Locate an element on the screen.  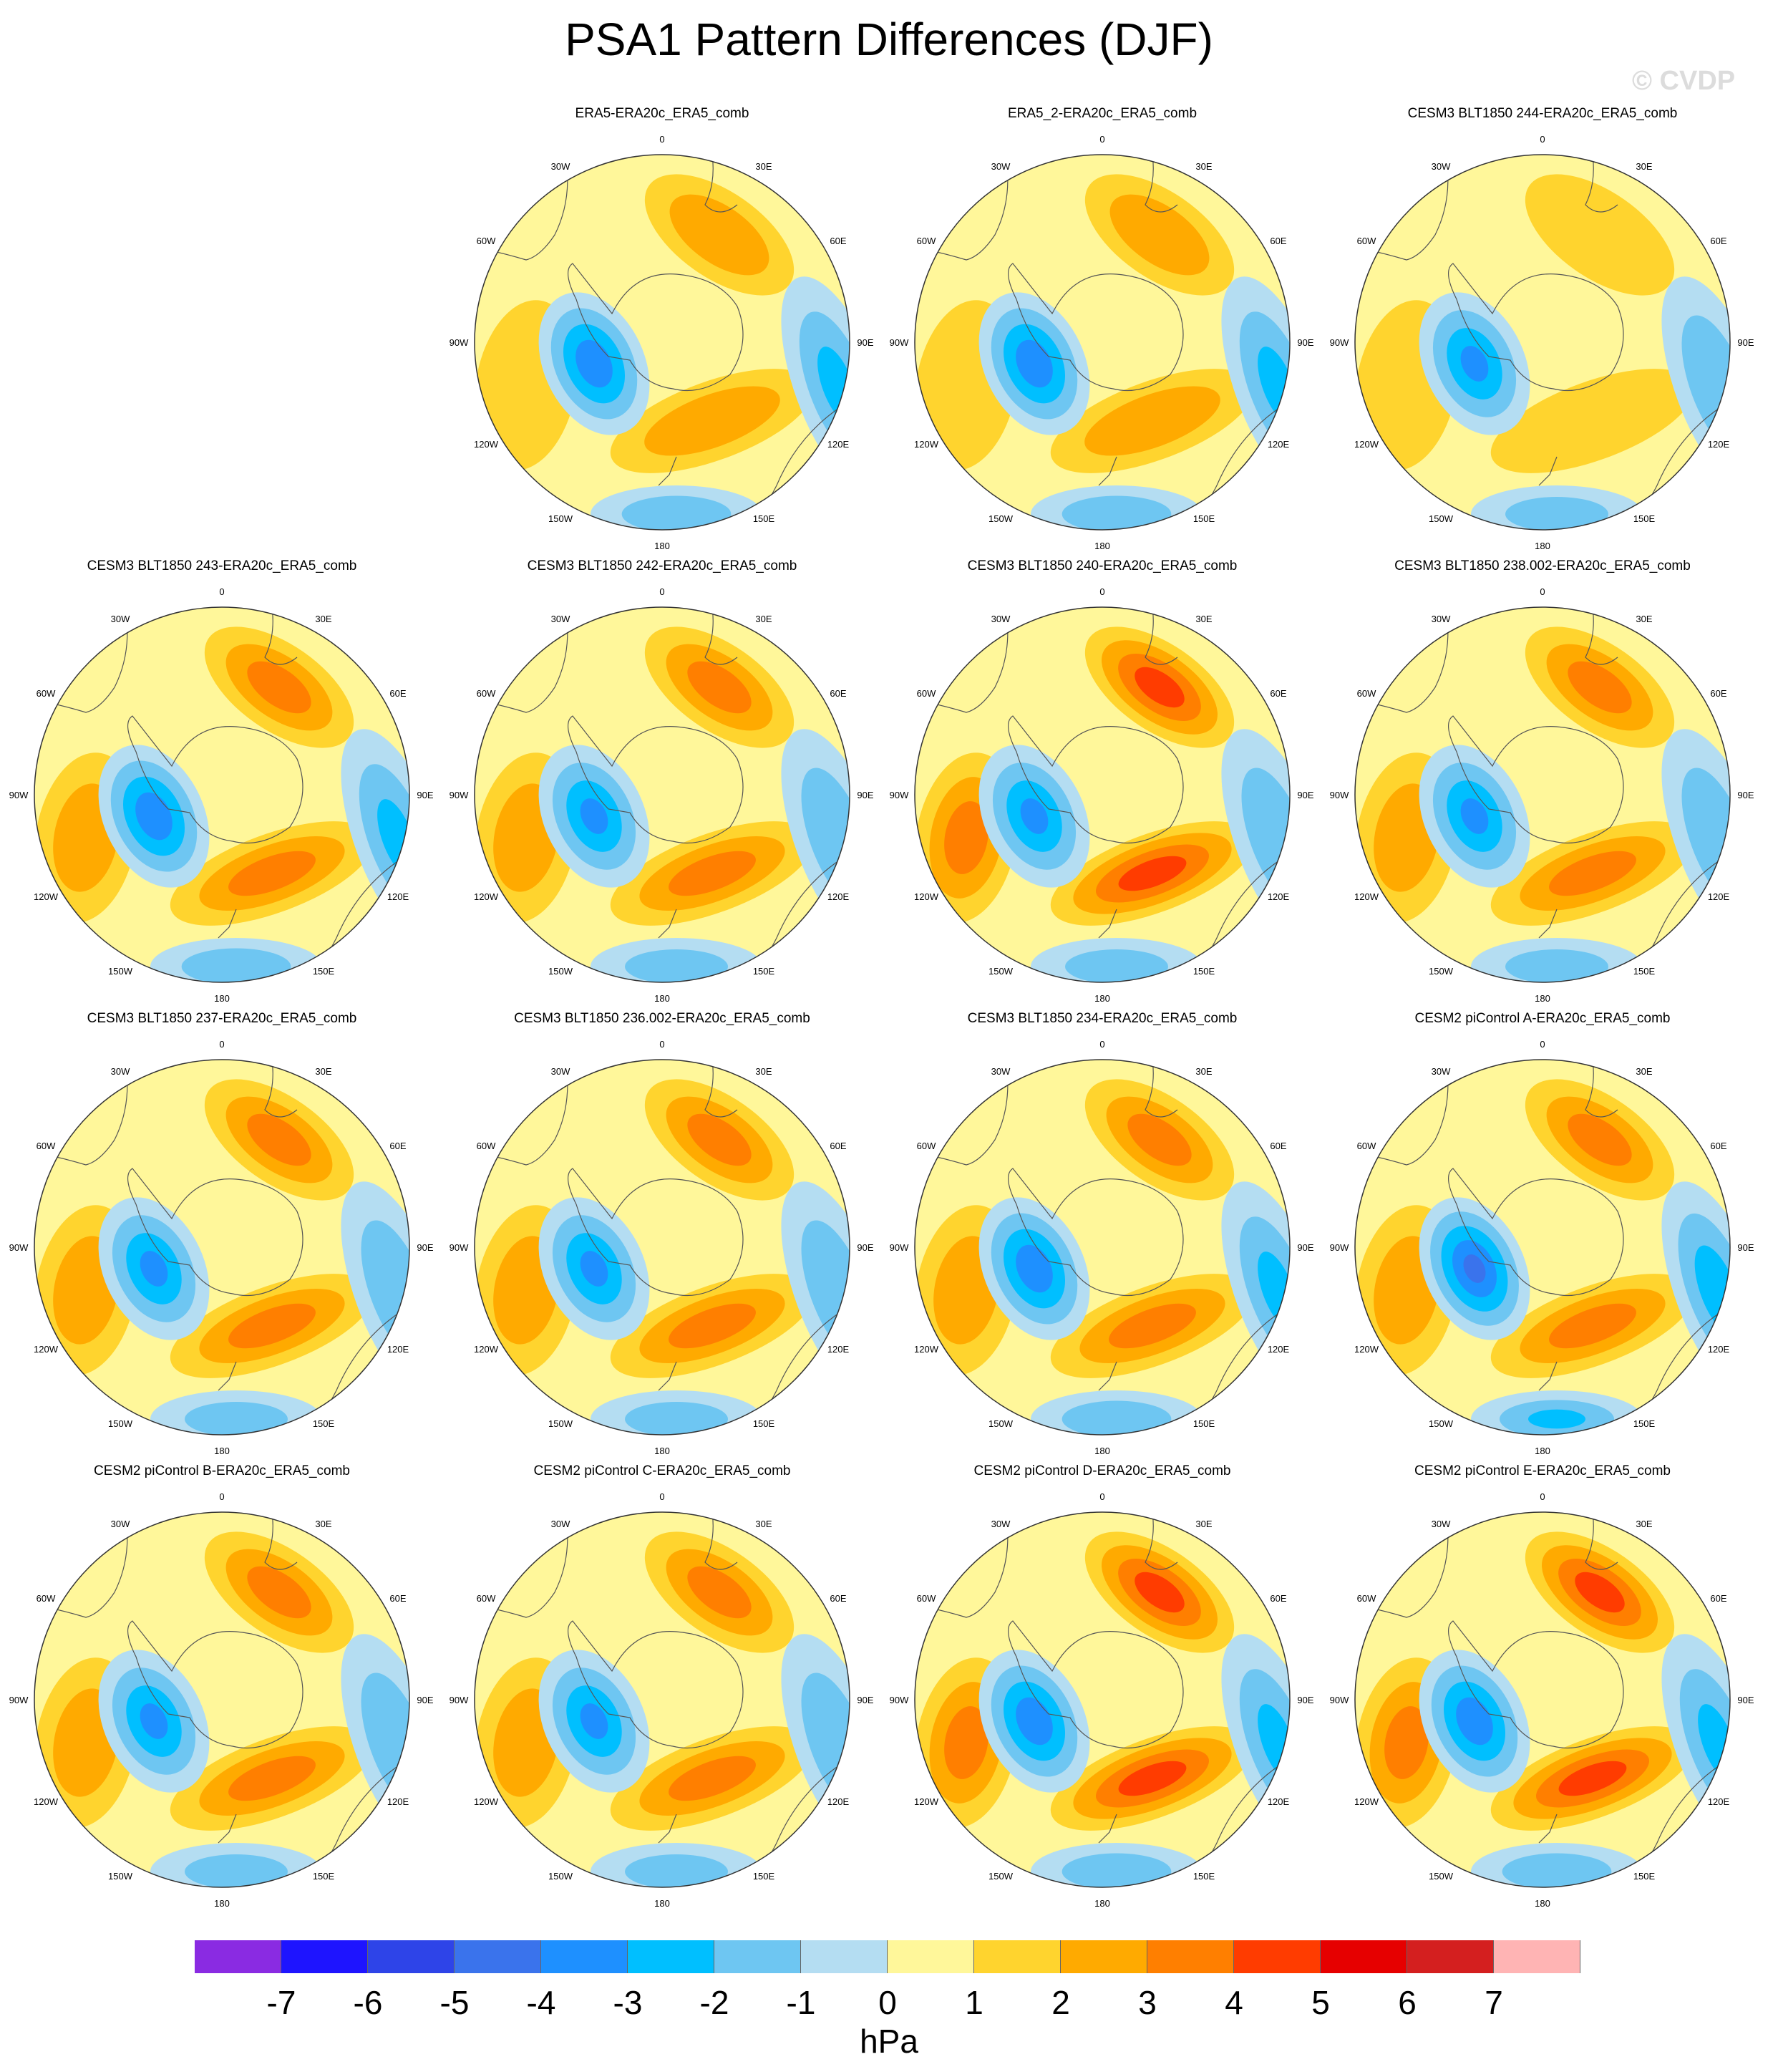
figure-title: PSA1 Pattern Differences (DJF) is located at coordinates (889, 39).